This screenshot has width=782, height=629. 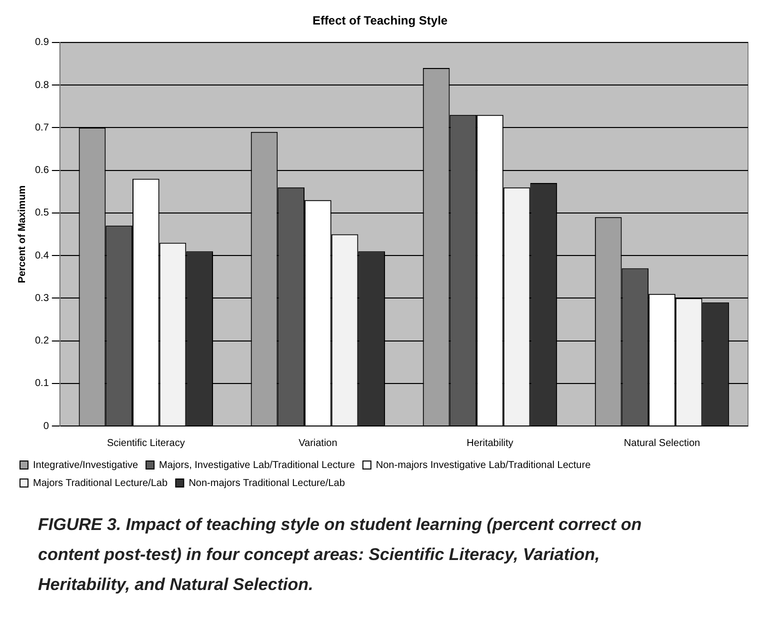 What do you see at coordinates (146, 443) in the screenshot?
I see `x-tick-label: Scientific Literacy` at bounding box center [146, 443].